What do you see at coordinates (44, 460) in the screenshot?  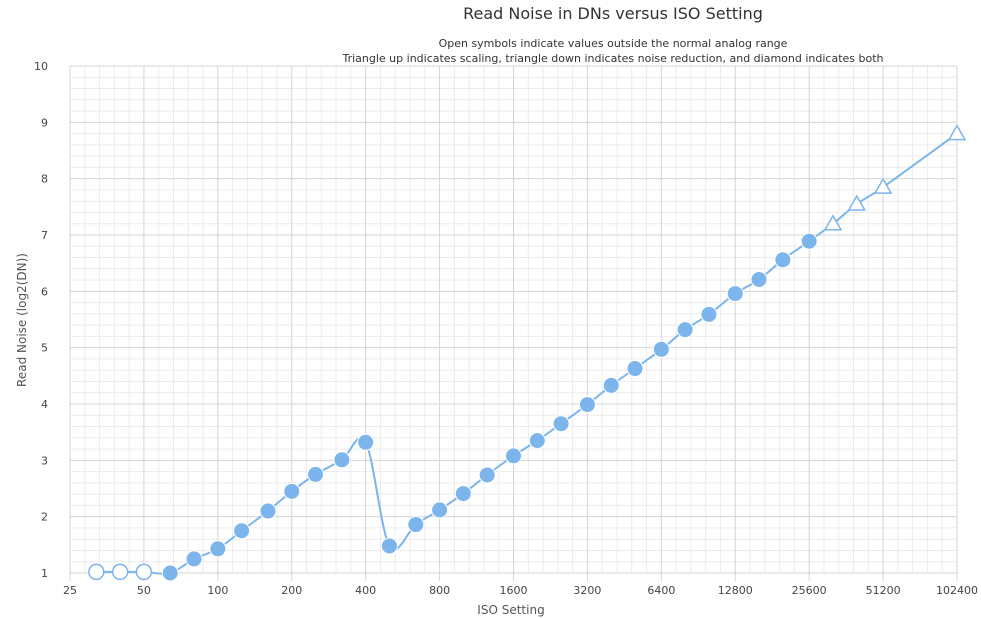 I see `y-tick-label: 3` at bounding box center [44, 460].